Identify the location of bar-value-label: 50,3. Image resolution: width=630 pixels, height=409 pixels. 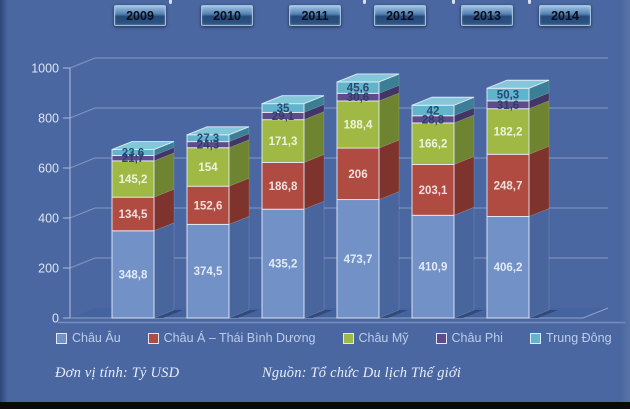
(508, 96).